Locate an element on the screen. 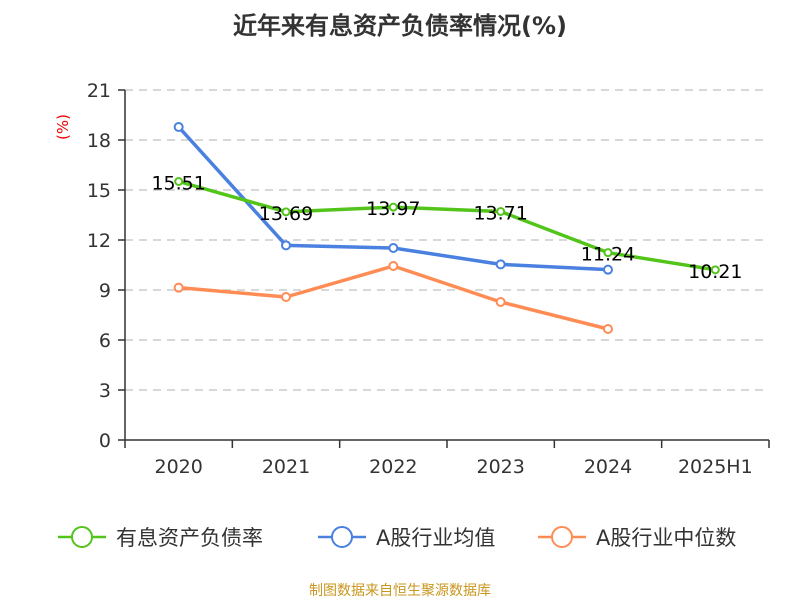  source-note: 制图数据来自恒生聚源数据库 is located at coordinates (400, 591).